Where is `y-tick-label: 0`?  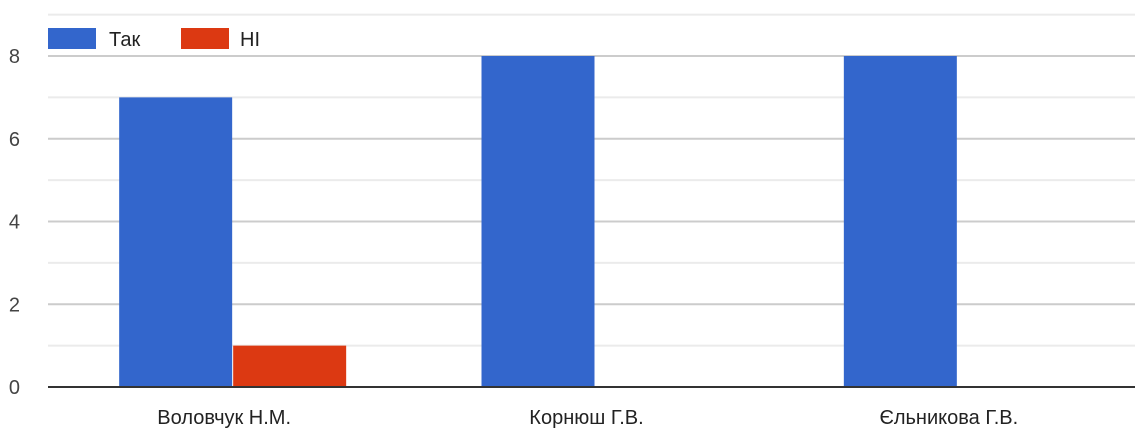 y-tick-label: 0 is located at coordinates (14, 388).